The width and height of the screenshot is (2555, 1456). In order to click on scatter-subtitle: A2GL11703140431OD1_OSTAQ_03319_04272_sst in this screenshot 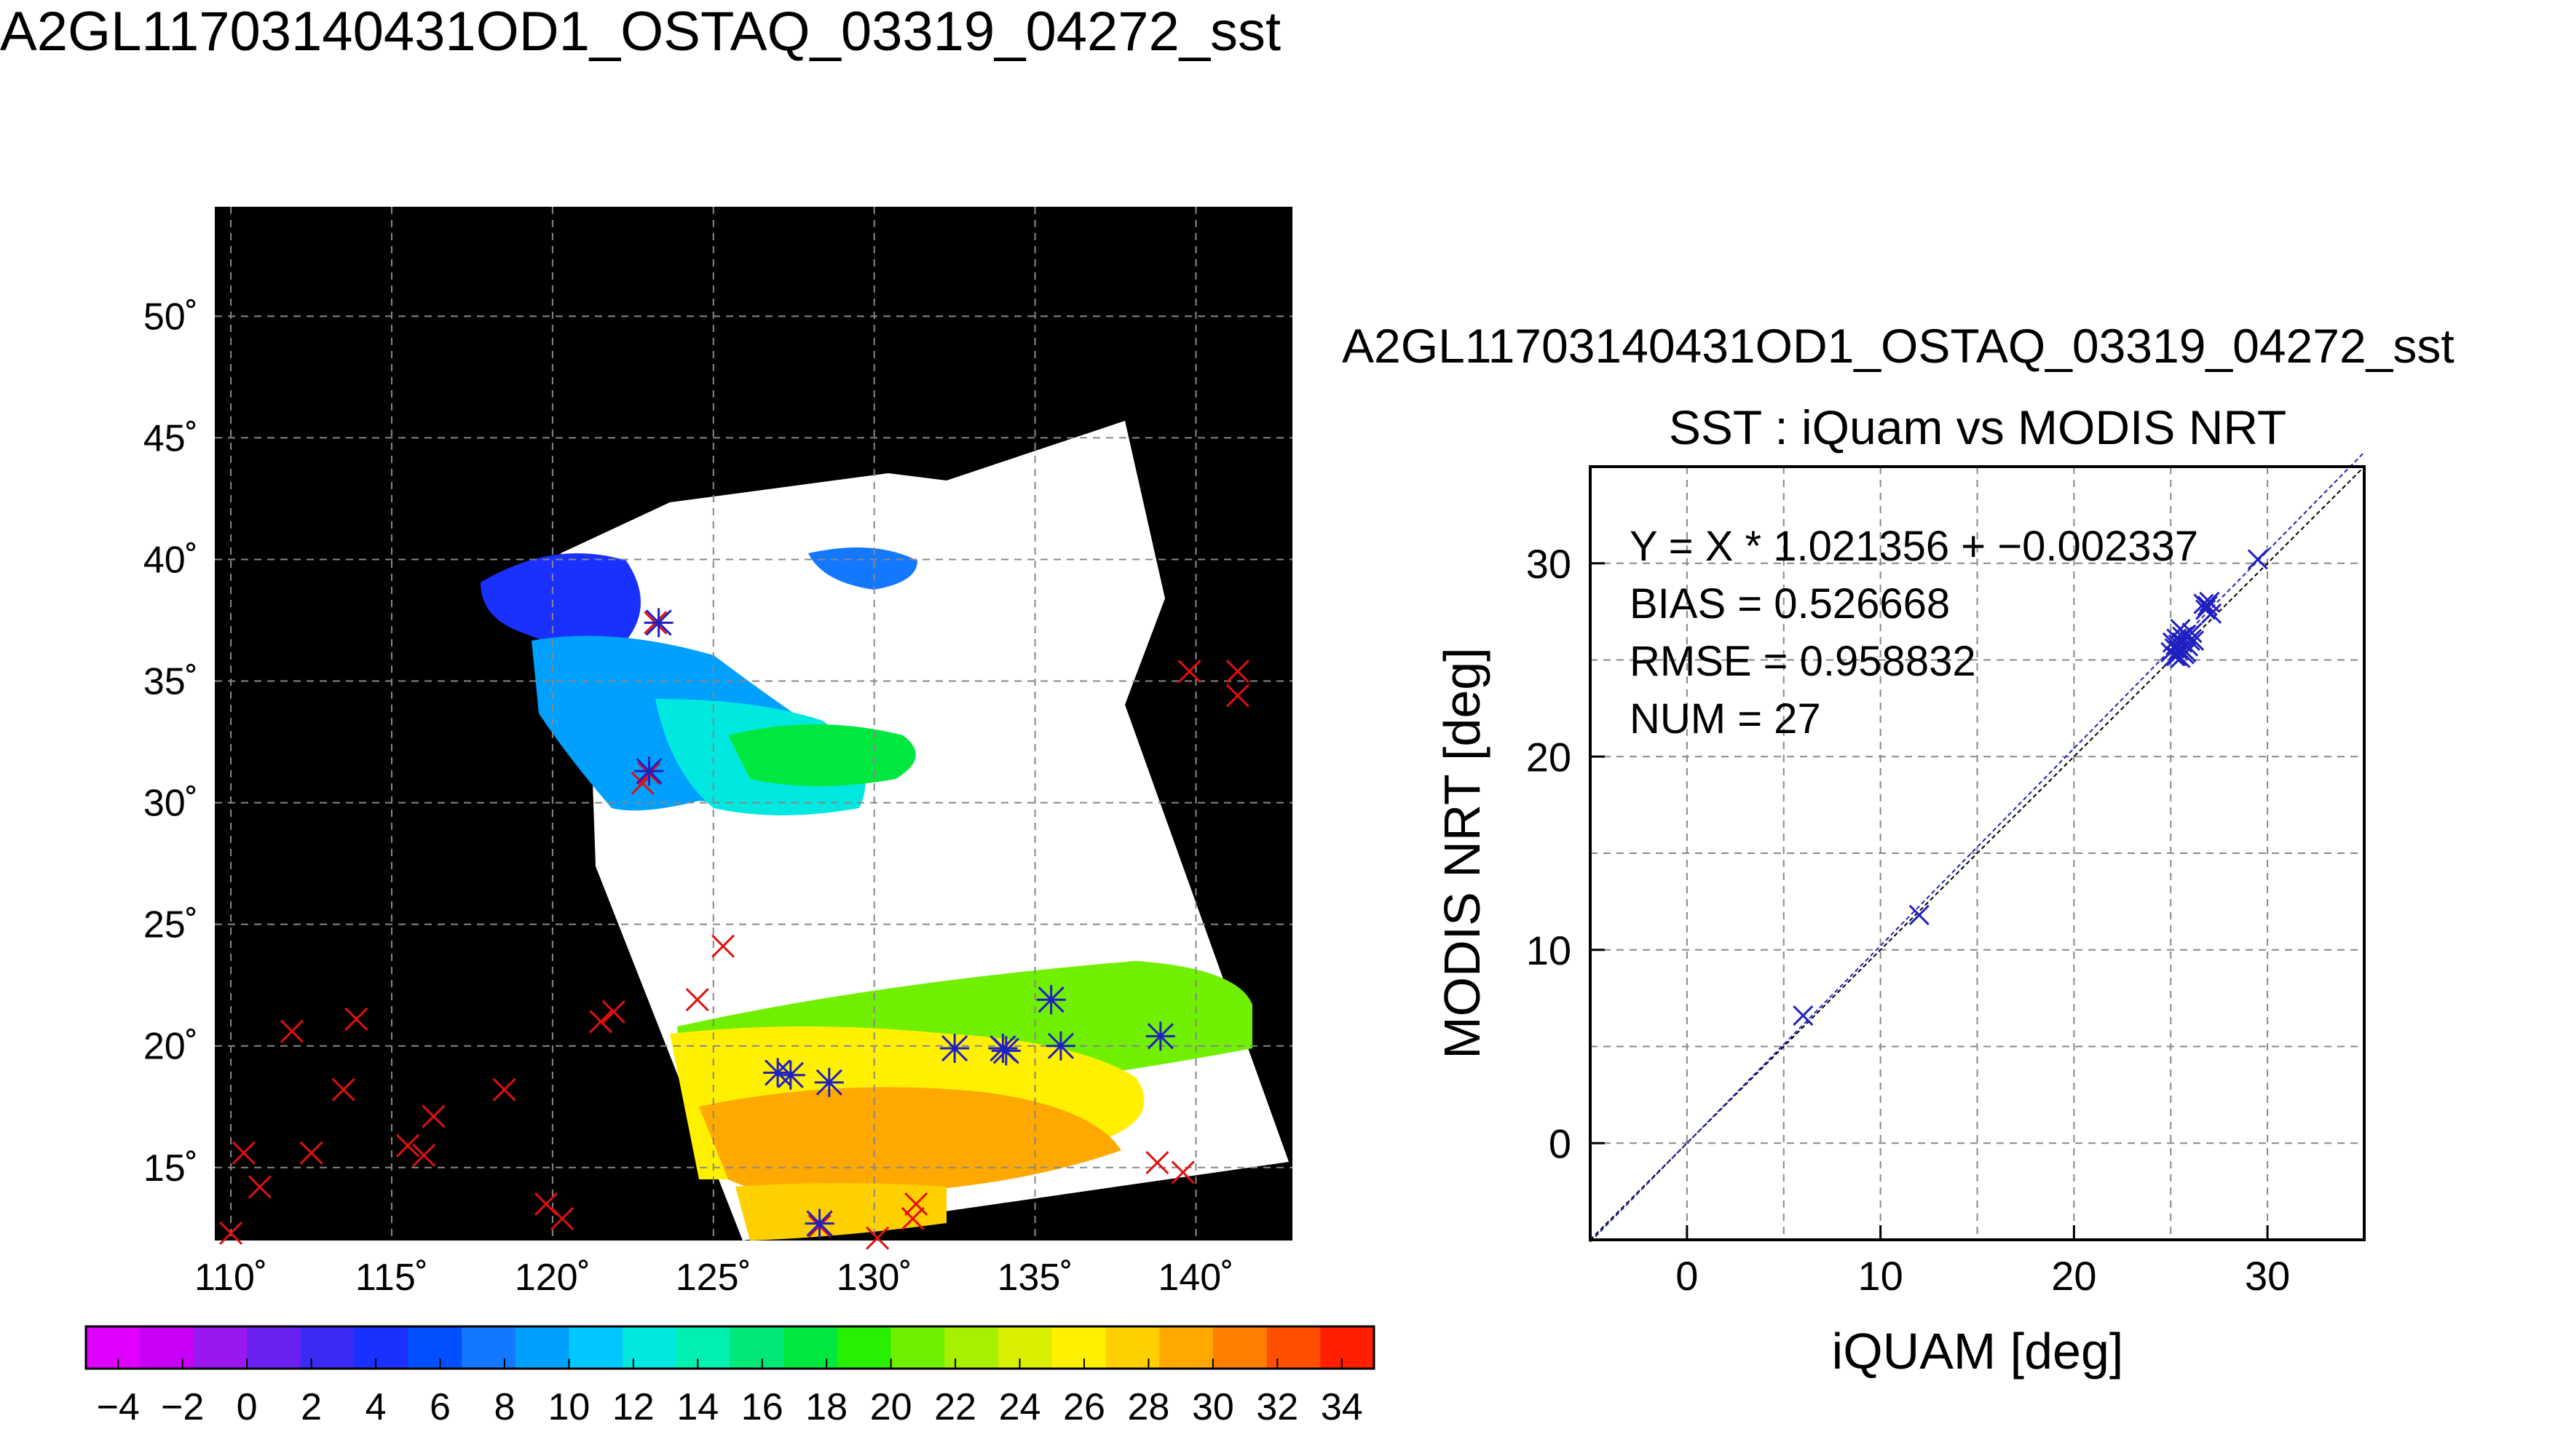, I will do `click(1898, 346)`.